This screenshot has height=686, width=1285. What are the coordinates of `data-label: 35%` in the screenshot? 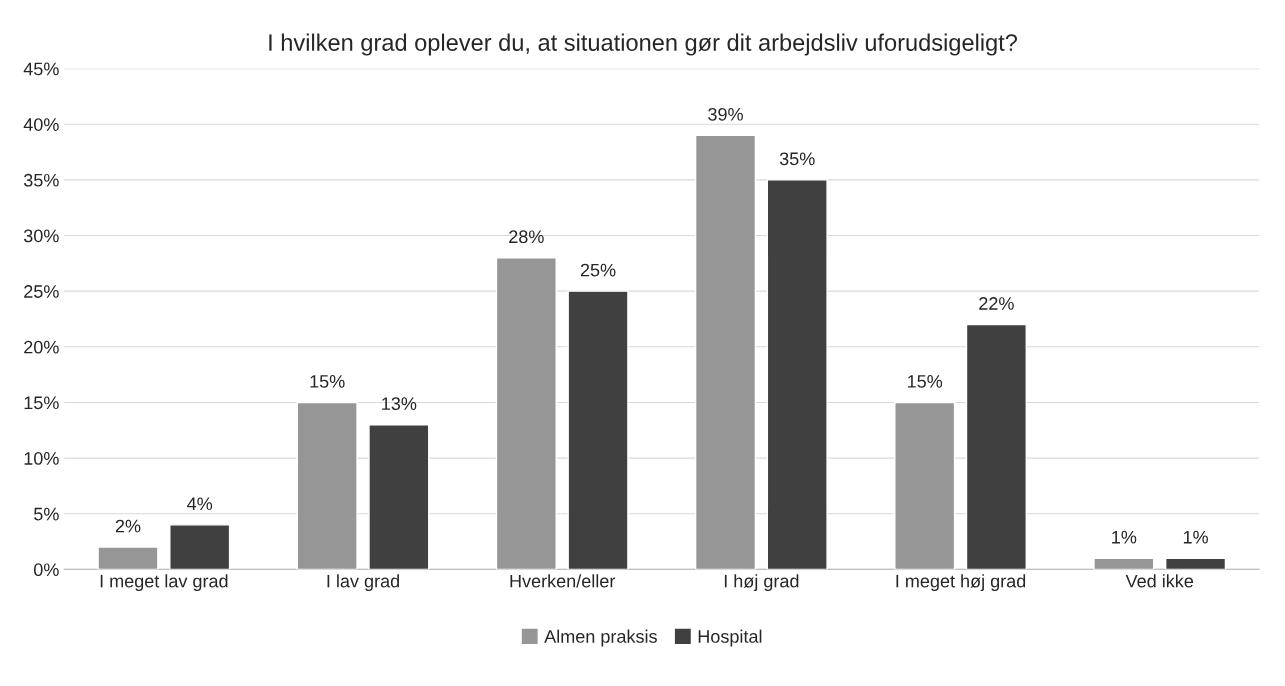 It's located at (797, 159).